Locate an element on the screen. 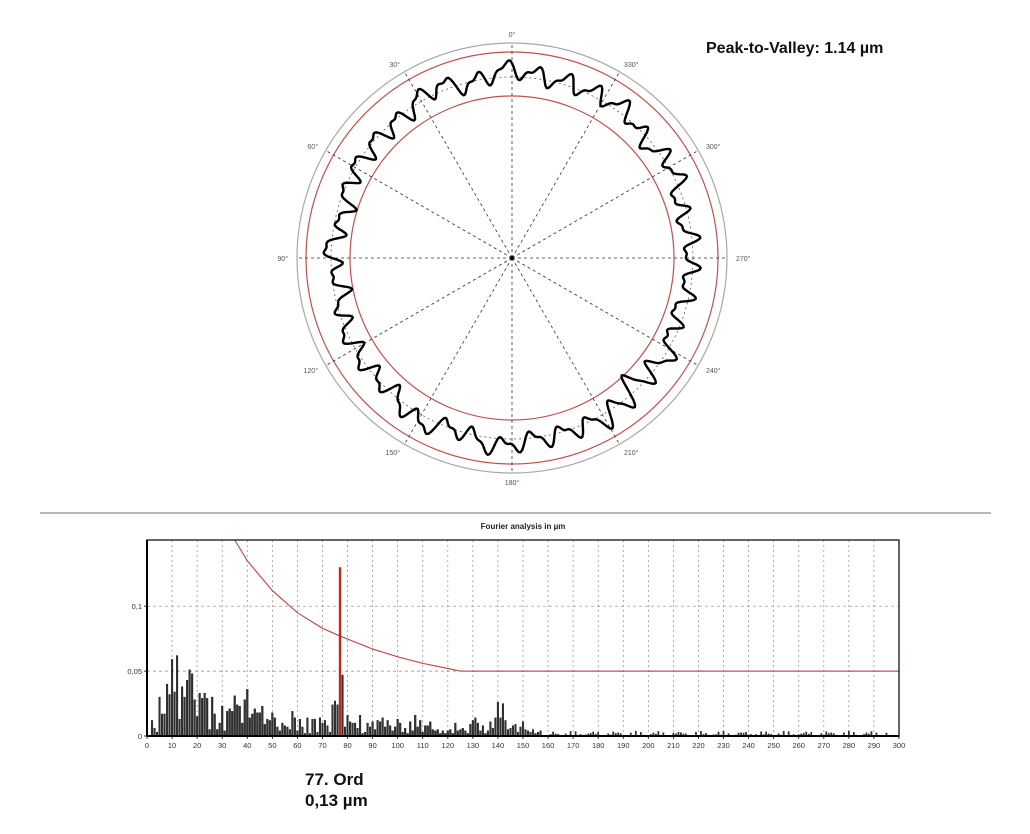  x-tick-label: 280 is located at coordinates (849, 745).